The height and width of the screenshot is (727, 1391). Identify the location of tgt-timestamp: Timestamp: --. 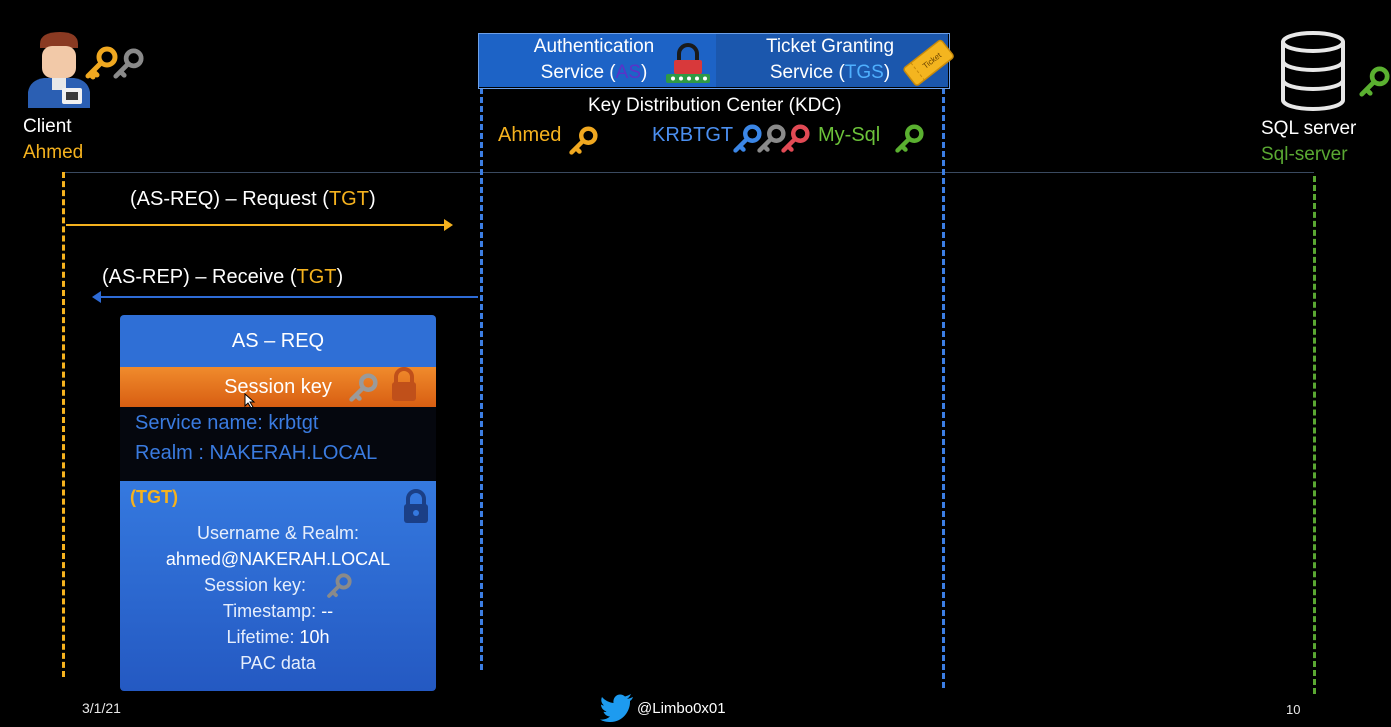
(278, 611).